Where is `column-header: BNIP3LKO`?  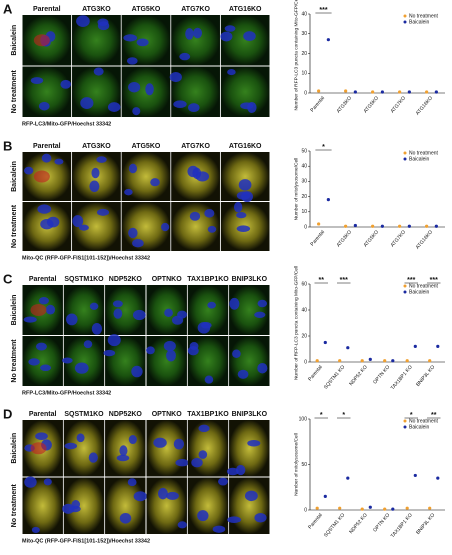 column-header: BNIP3LKO is located at coordinates (250, 279).